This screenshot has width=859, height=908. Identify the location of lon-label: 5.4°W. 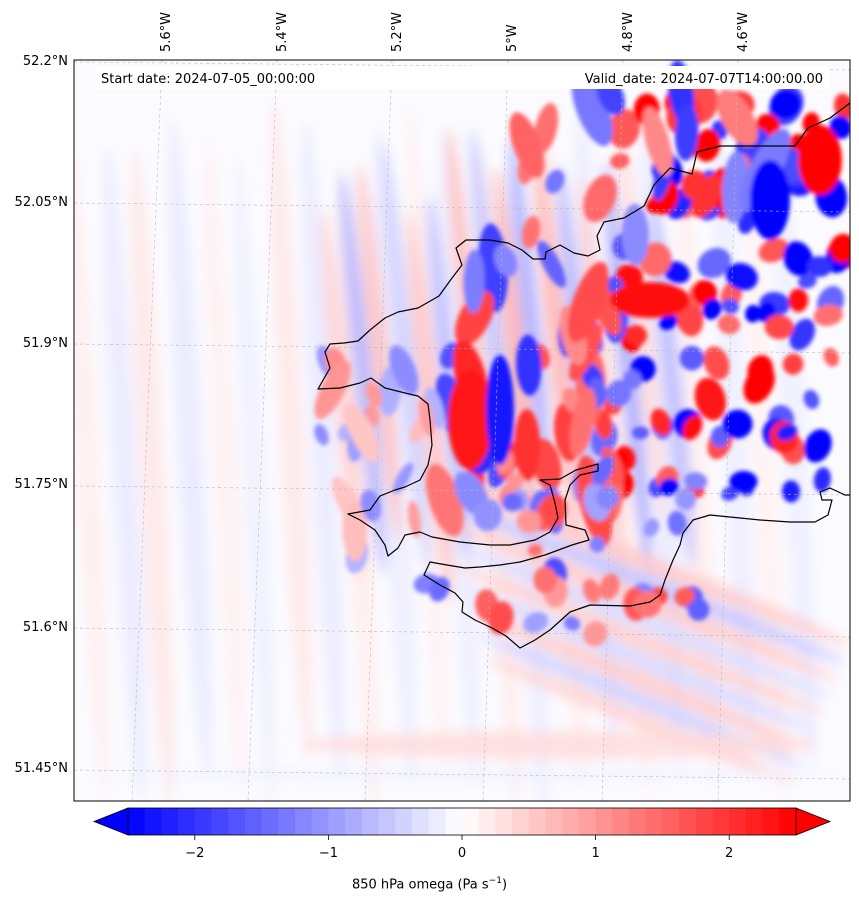
(282, 32).